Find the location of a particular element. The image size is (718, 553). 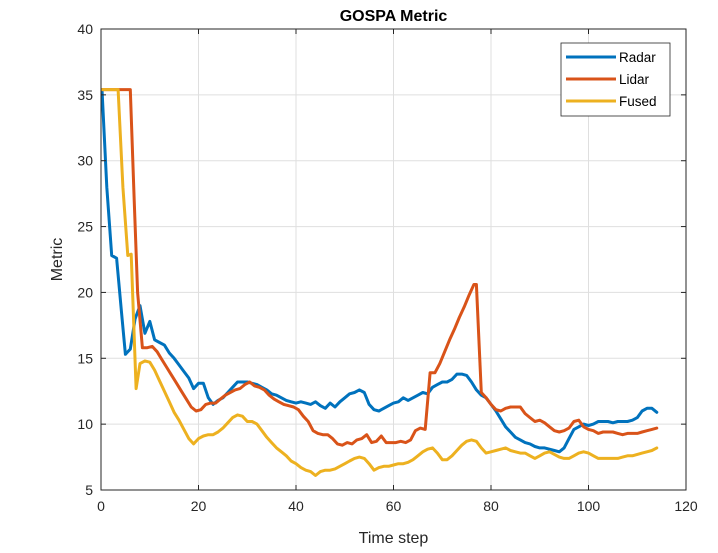

y-tick-label: 25 is located at coordinates (85, 227).